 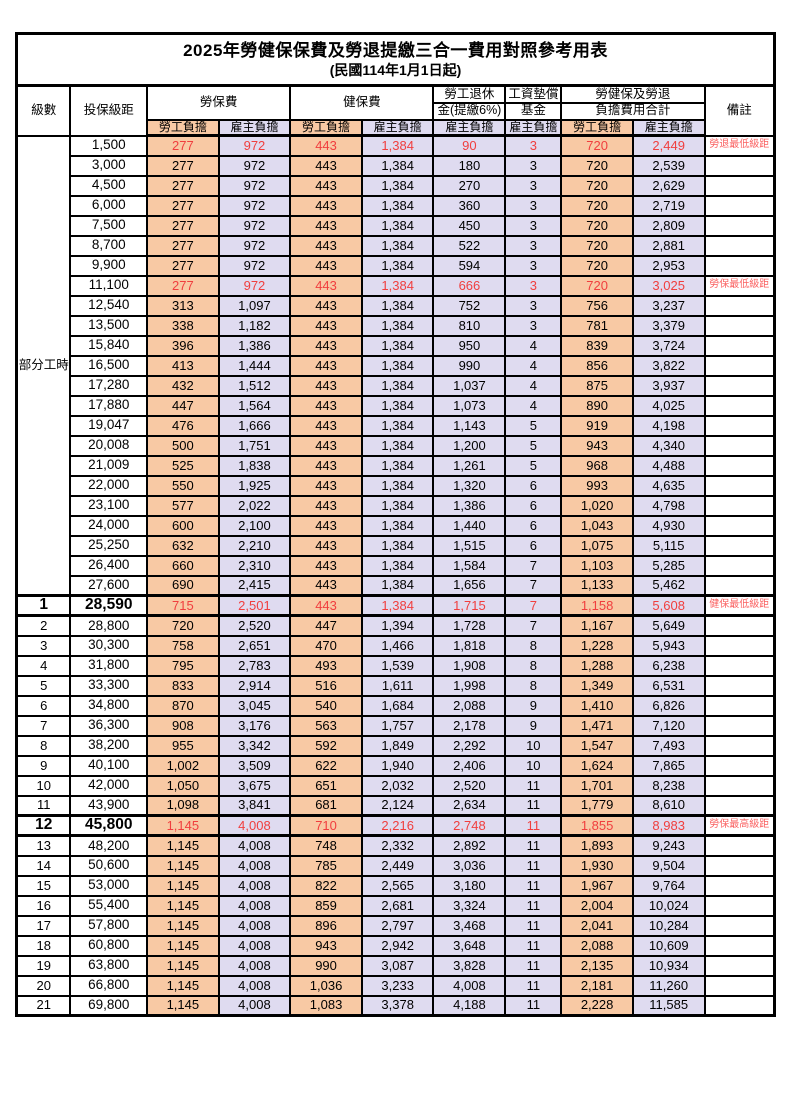 I want to click on cell-health-ins-employer: 2,942, so click(x=397, y=945).